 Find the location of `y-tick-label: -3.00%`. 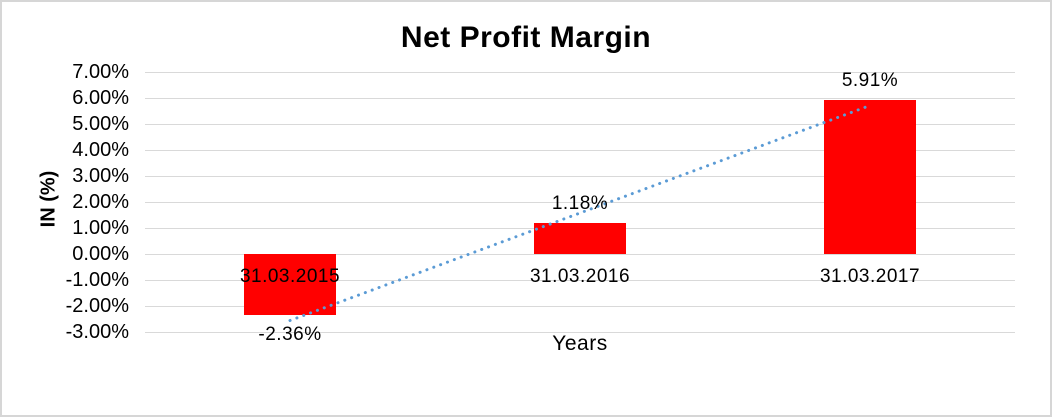

y-tick-label: -3.00% is located at coordinates (97, 332).